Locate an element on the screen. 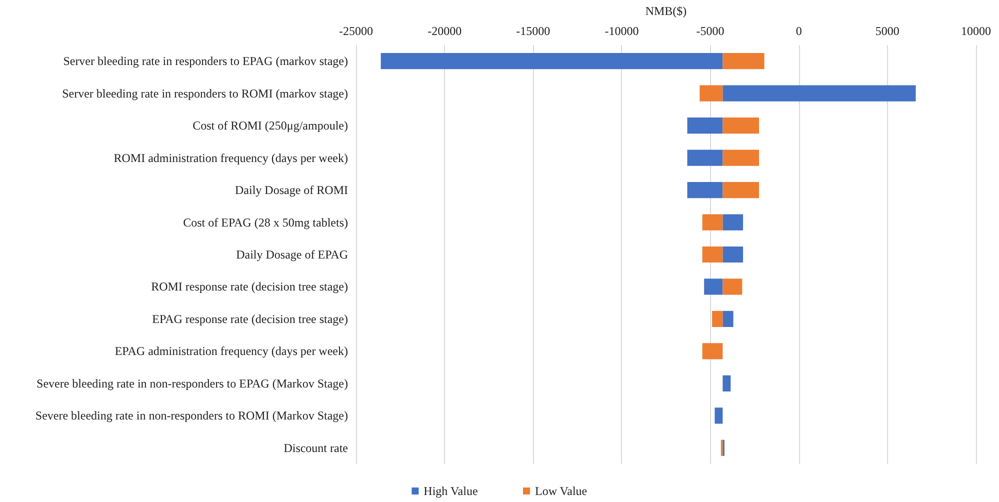 The width and height of the screenshot is (999, 502). y-tick-label: Severe bleeding rate in non-responders to ROMI (Markov Stage) is located at coordinates (191, 415).